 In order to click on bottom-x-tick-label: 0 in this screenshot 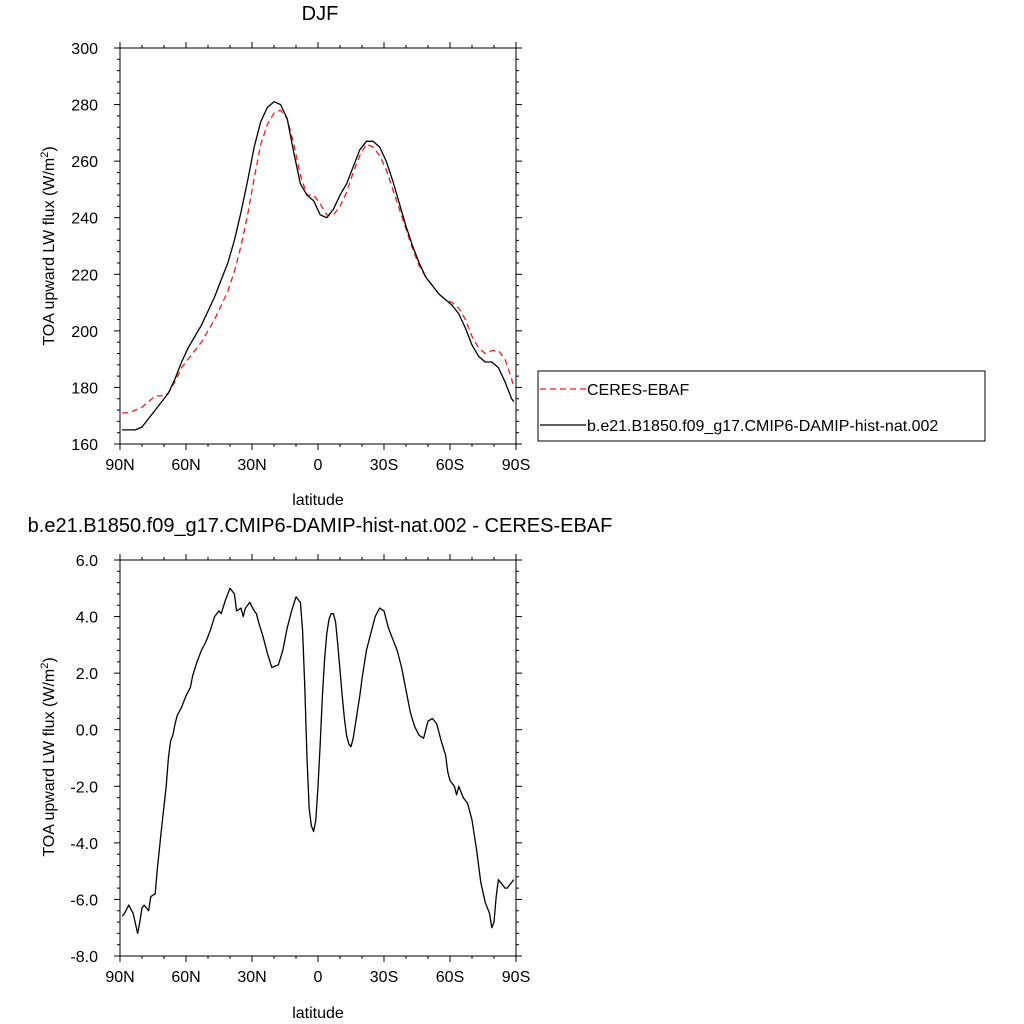, I will do `click(318, 977)`.